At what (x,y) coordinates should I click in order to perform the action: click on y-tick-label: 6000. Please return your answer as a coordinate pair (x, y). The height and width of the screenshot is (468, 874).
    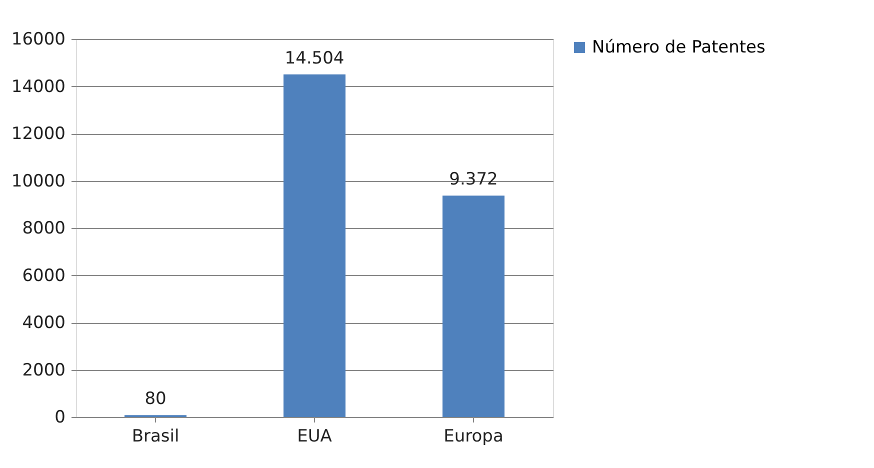
    Looking at the image, I should click on (44, 276).